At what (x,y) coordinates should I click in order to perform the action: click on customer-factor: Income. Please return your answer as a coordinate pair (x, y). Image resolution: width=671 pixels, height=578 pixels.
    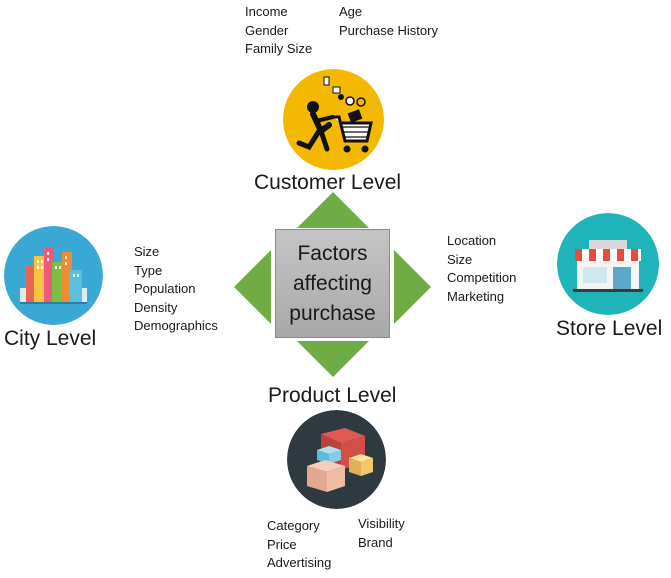
    Looking at the image, I should click on (266, 11).